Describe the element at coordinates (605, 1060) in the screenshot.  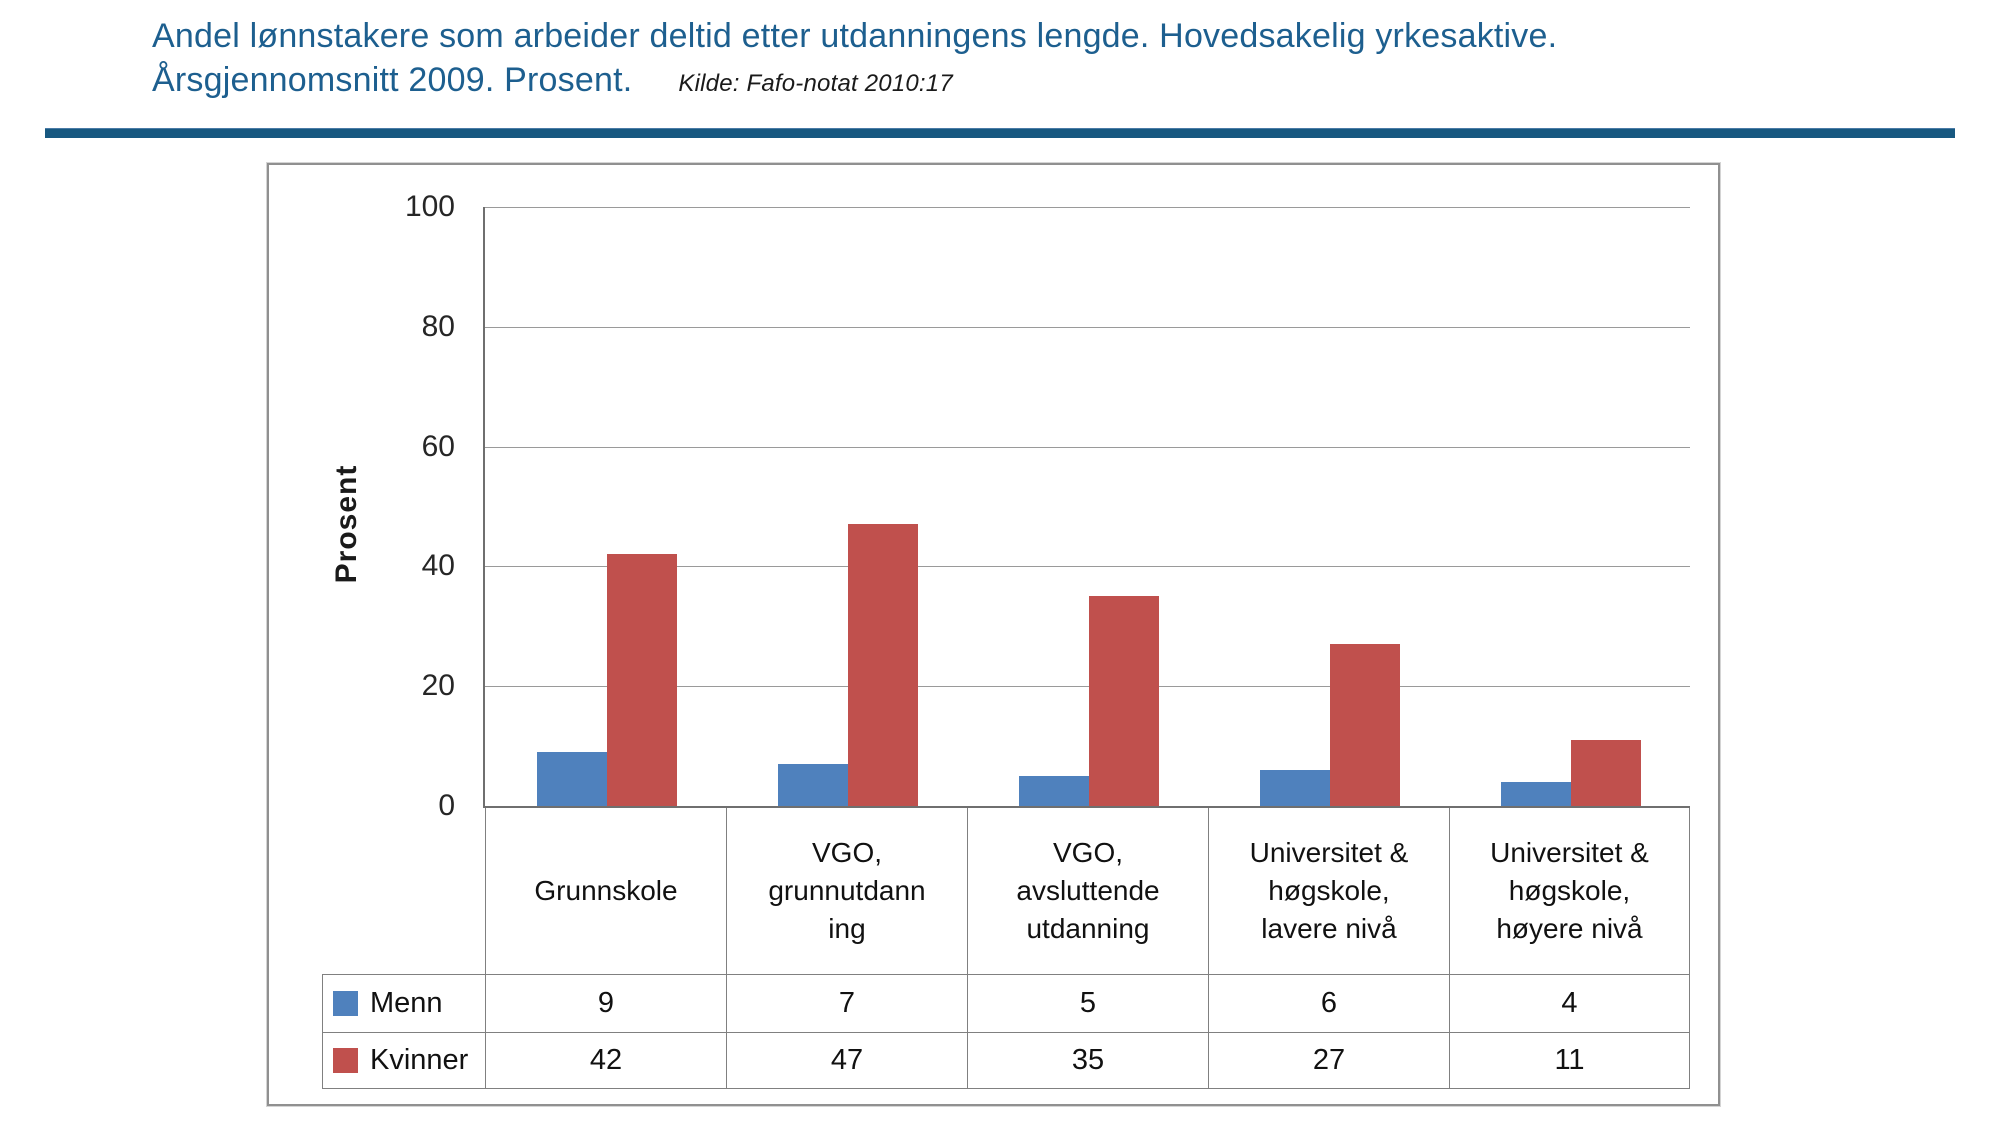
I see `value-kvinner-0: 42` at that location.